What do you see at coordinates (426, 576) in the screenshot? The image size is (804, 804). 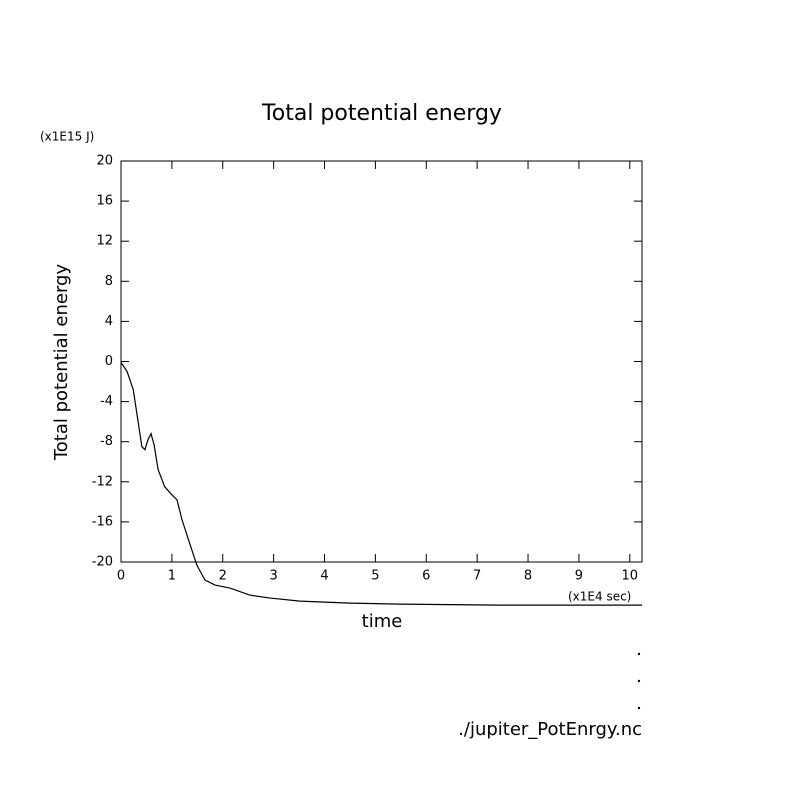 I see `x-tick-label: 6` at bounding box center [426, 576].